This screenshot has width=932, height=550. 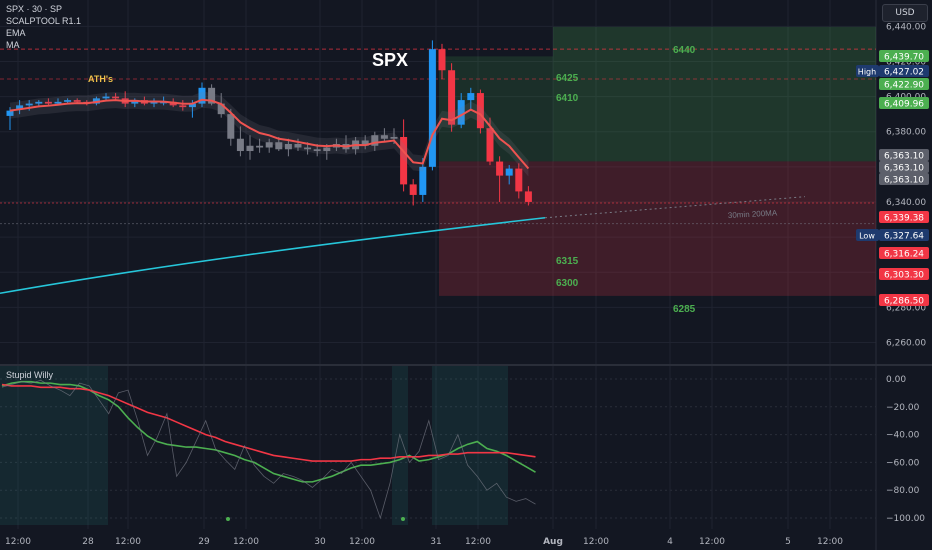 What do you see at coordinates (906, 27) in the screenshot?
I see `price-tick-label: 6,440.00` at bounding box center [906, 27].